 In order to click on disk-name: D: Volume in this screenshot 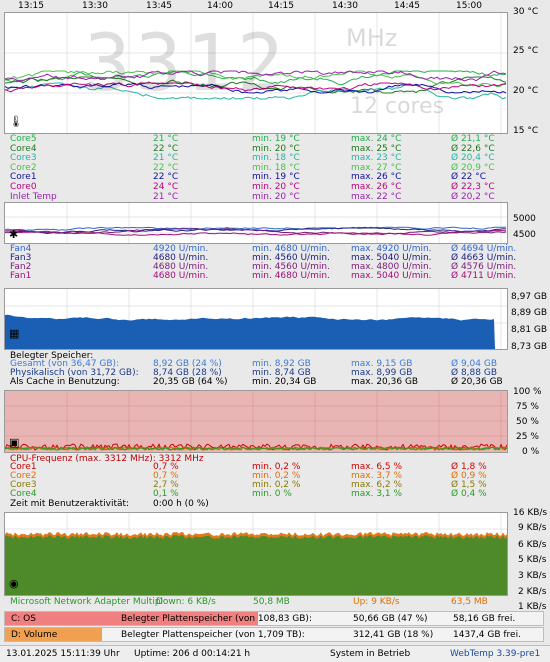, I will do `click(34, 635)`.